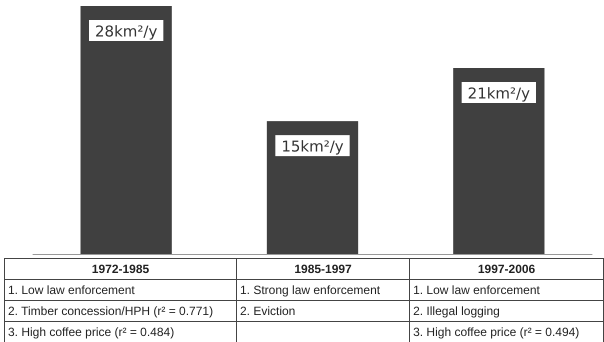  I want to click on x-tick-label: 1985-1997, so click(323, 269).